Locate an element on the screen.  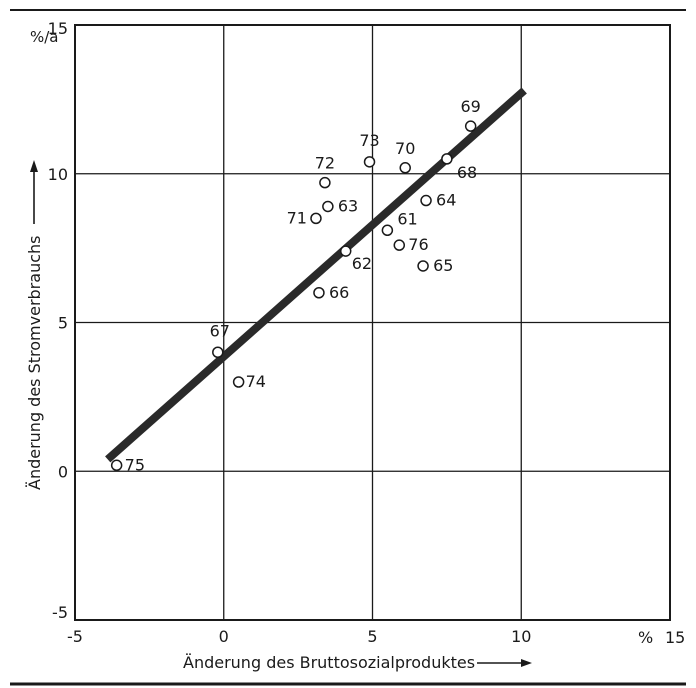
data-point-label: 76 is located at coordinates (418, 244).